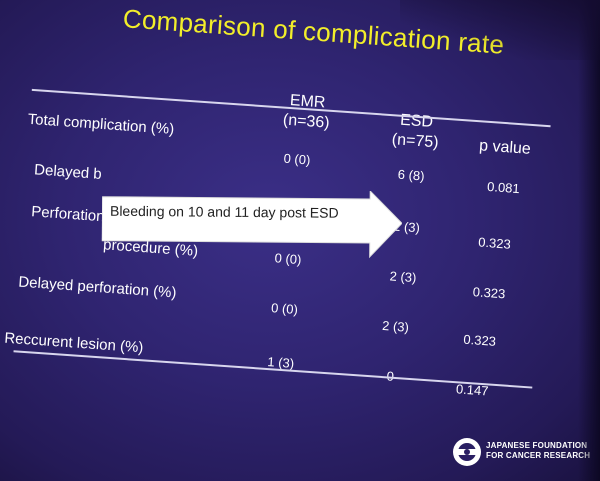 The image size is (600, 481). I want to click on column-header-p: p value, so click(505, 147).